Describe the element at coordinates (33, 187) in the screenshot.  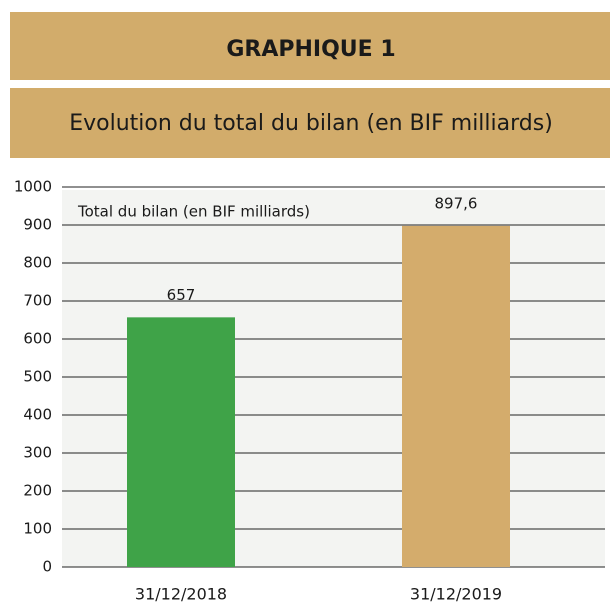
I see `y-tick-label: 1000` at that location.